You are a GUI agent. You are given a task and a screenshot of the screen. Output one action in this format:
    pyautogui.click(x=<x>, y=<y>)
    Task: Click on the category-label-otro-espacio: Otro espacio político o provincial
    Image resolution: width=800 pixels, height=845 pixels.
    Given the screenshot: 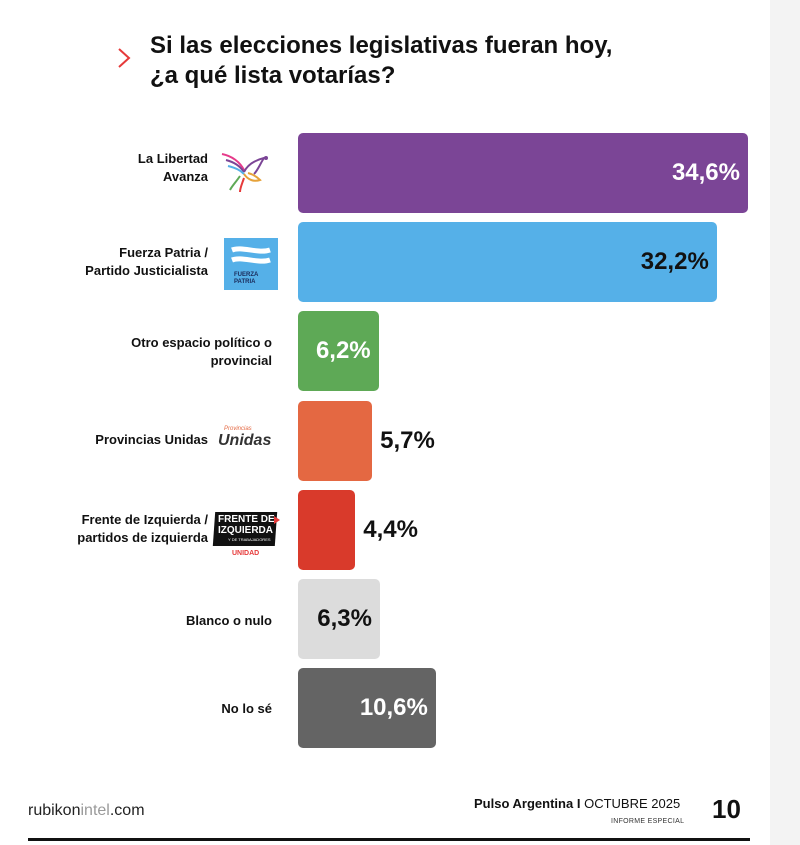 What is the action you would take?
    pyautogui.click(x=201, y=351)
    